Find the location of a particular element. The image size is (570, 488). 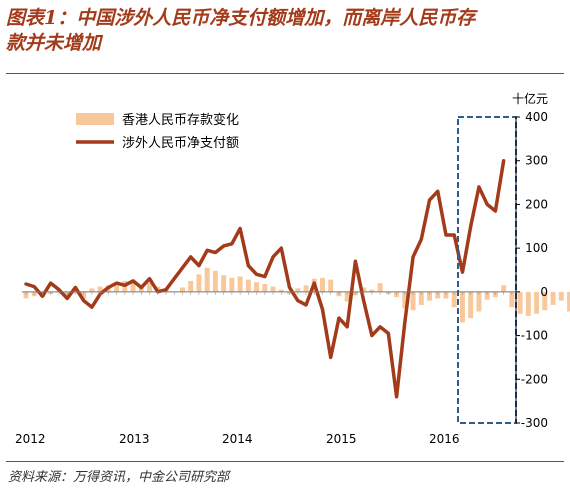

y-tick-label: -100 is located at coordinates (534, 336).